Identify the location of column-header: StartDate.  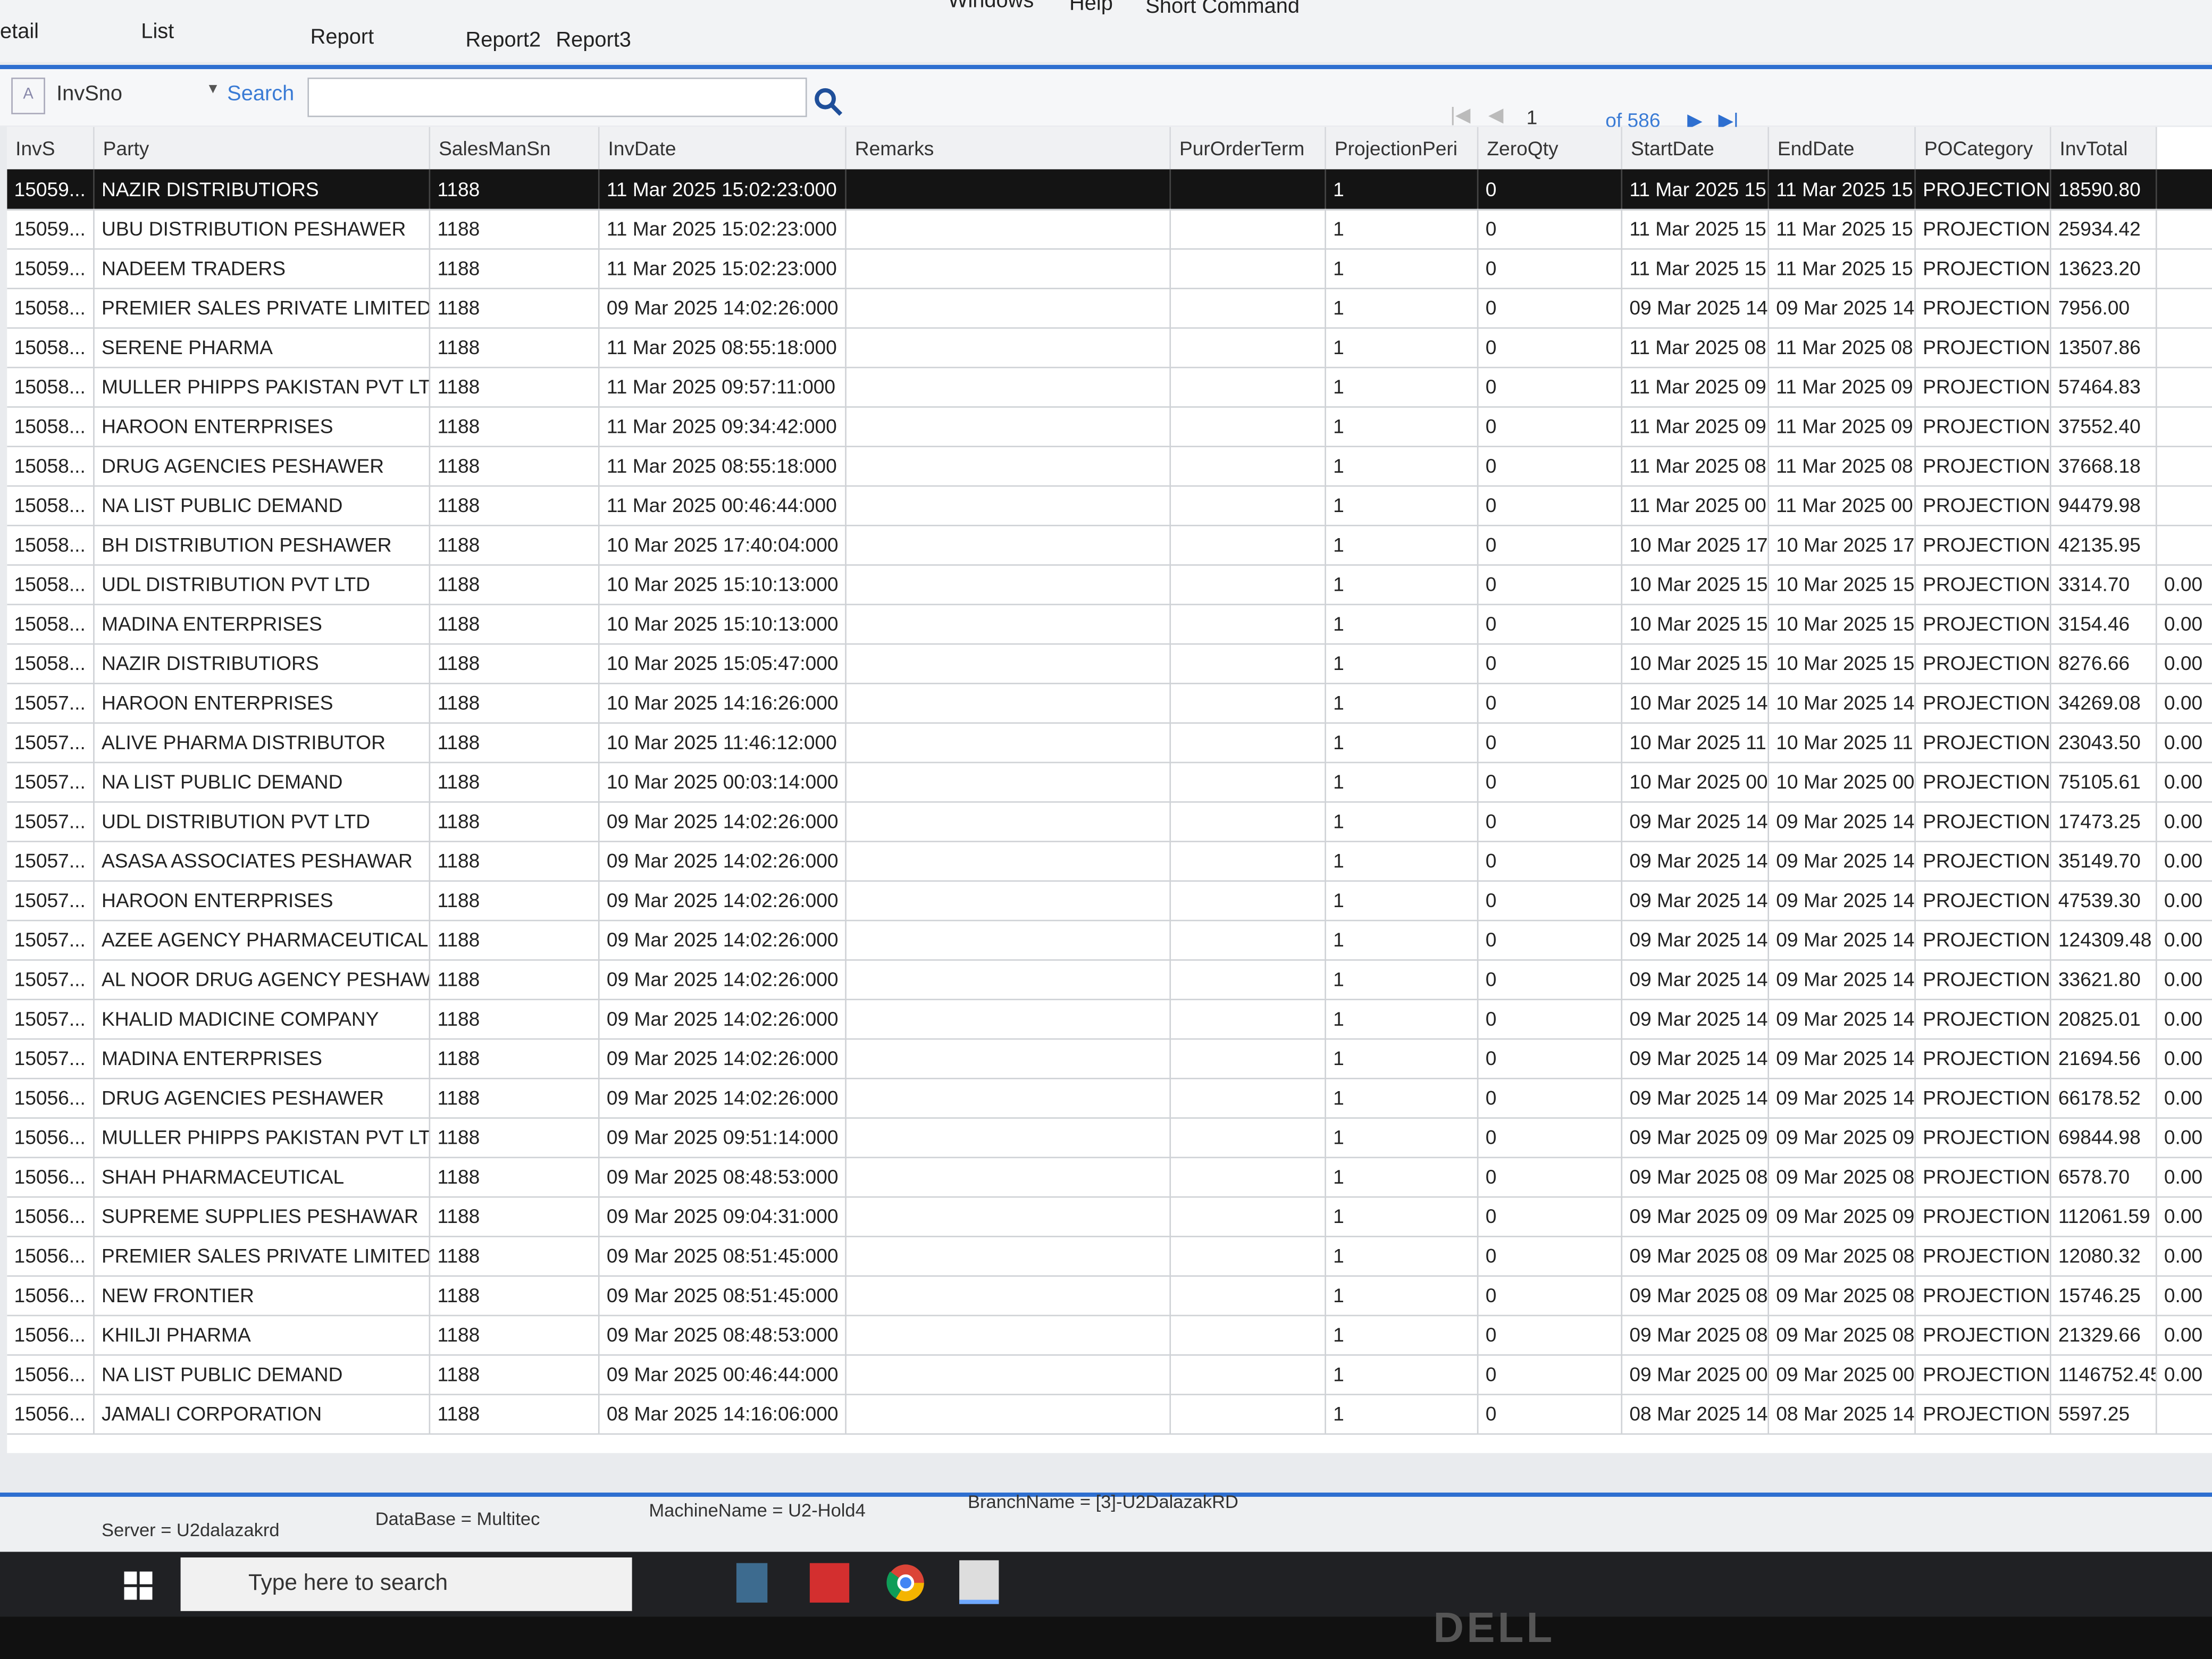
(1695, 148).